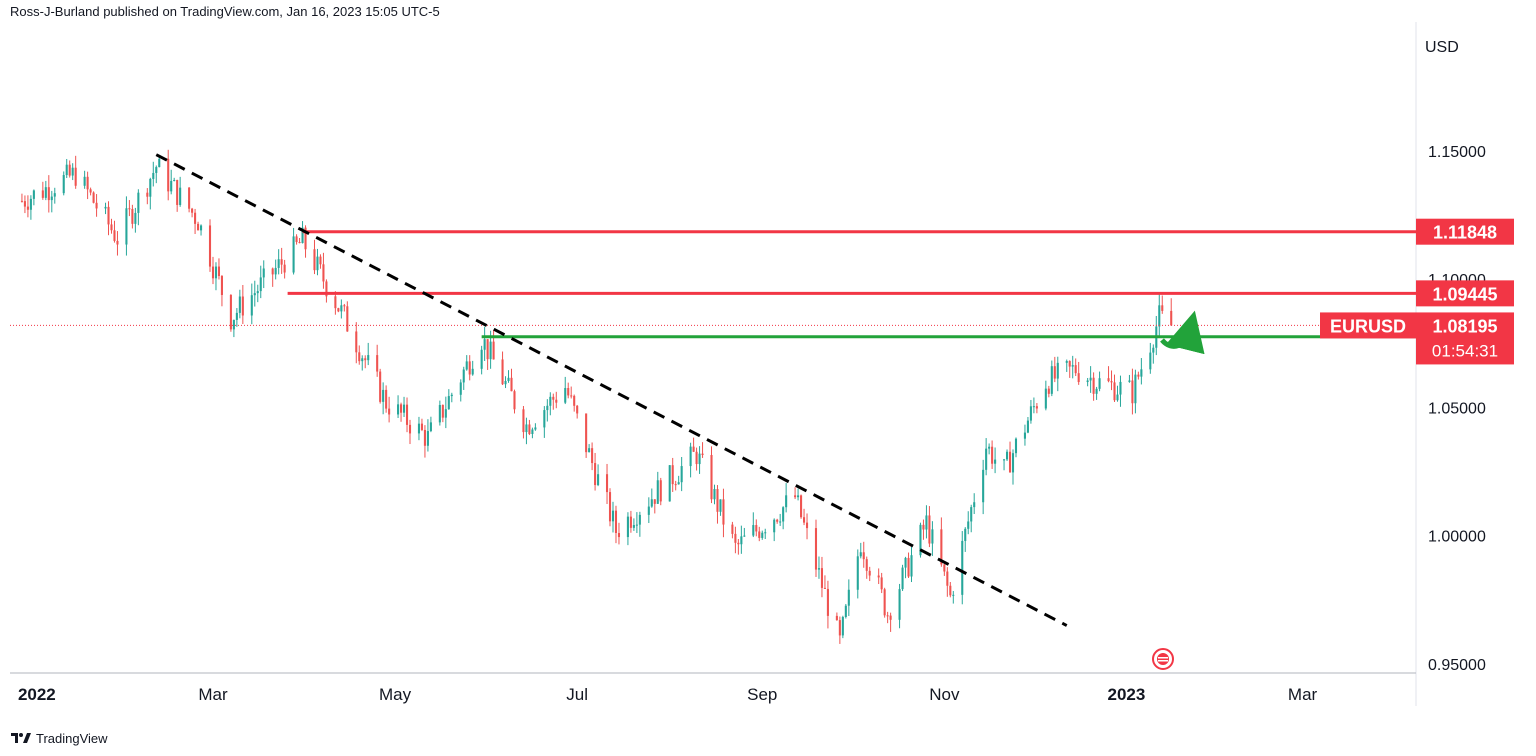  I want to click on x-tick-label: Mar, so click(1303, 694).